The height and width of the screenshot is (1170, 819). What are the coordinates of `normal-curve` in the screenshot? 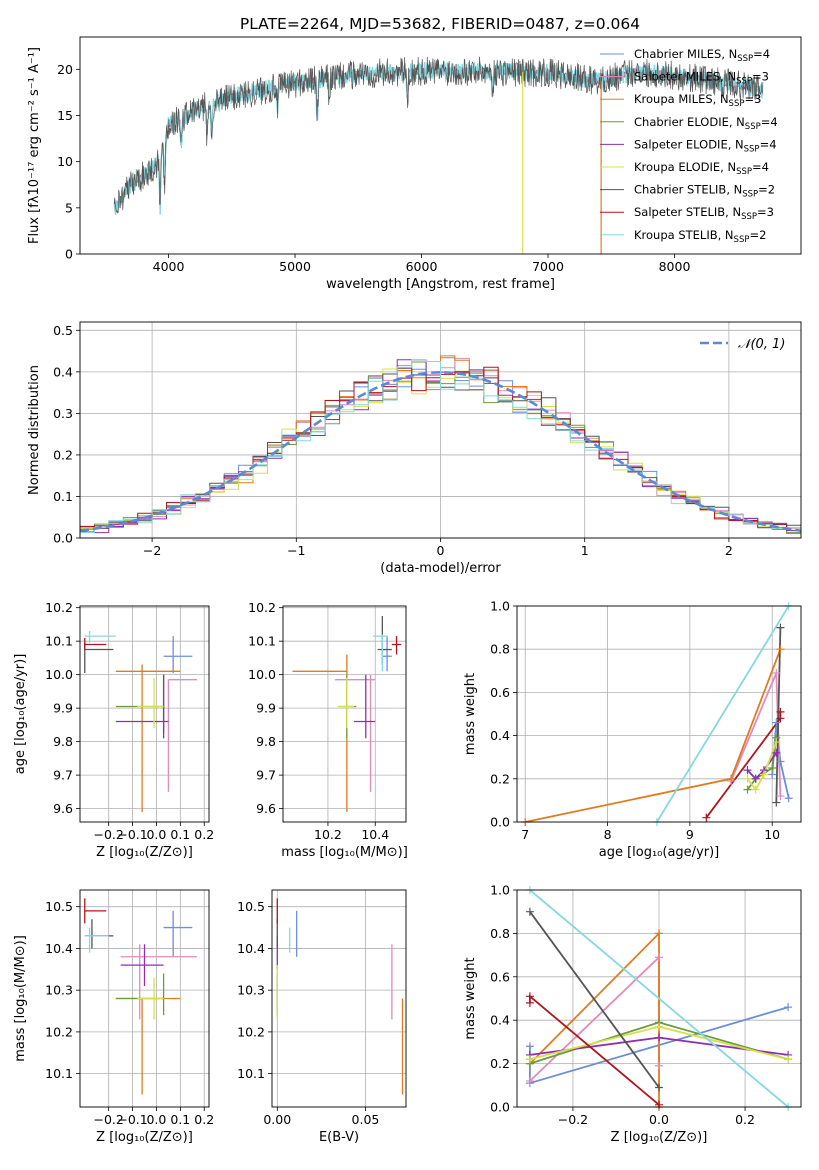 It's located at (440, 451).